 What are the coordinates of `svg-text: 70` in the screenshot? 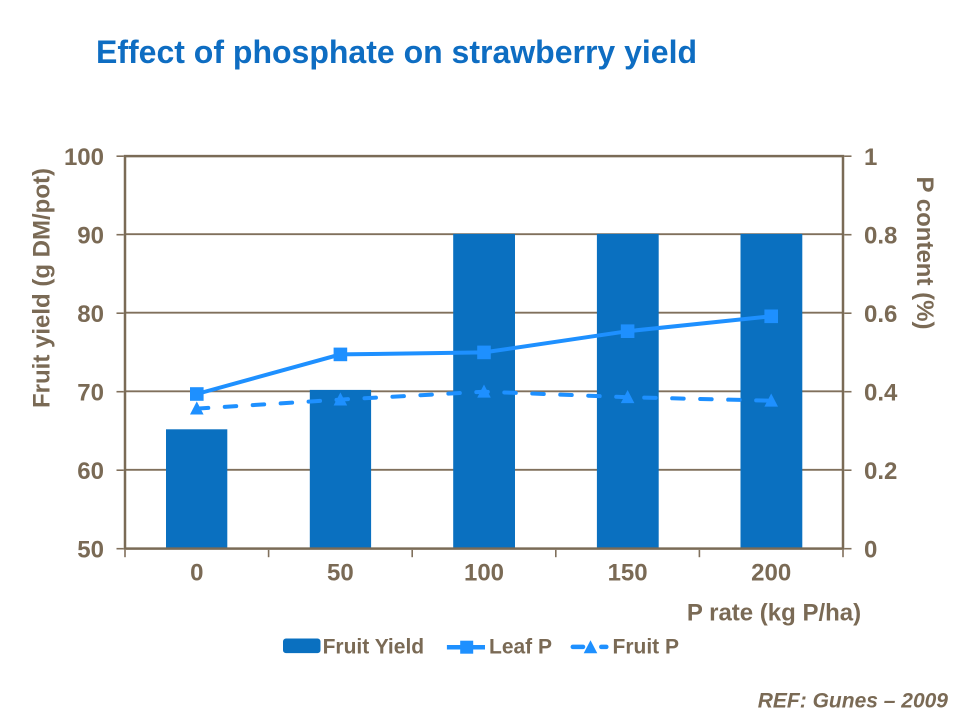 It's located at (90, 392).